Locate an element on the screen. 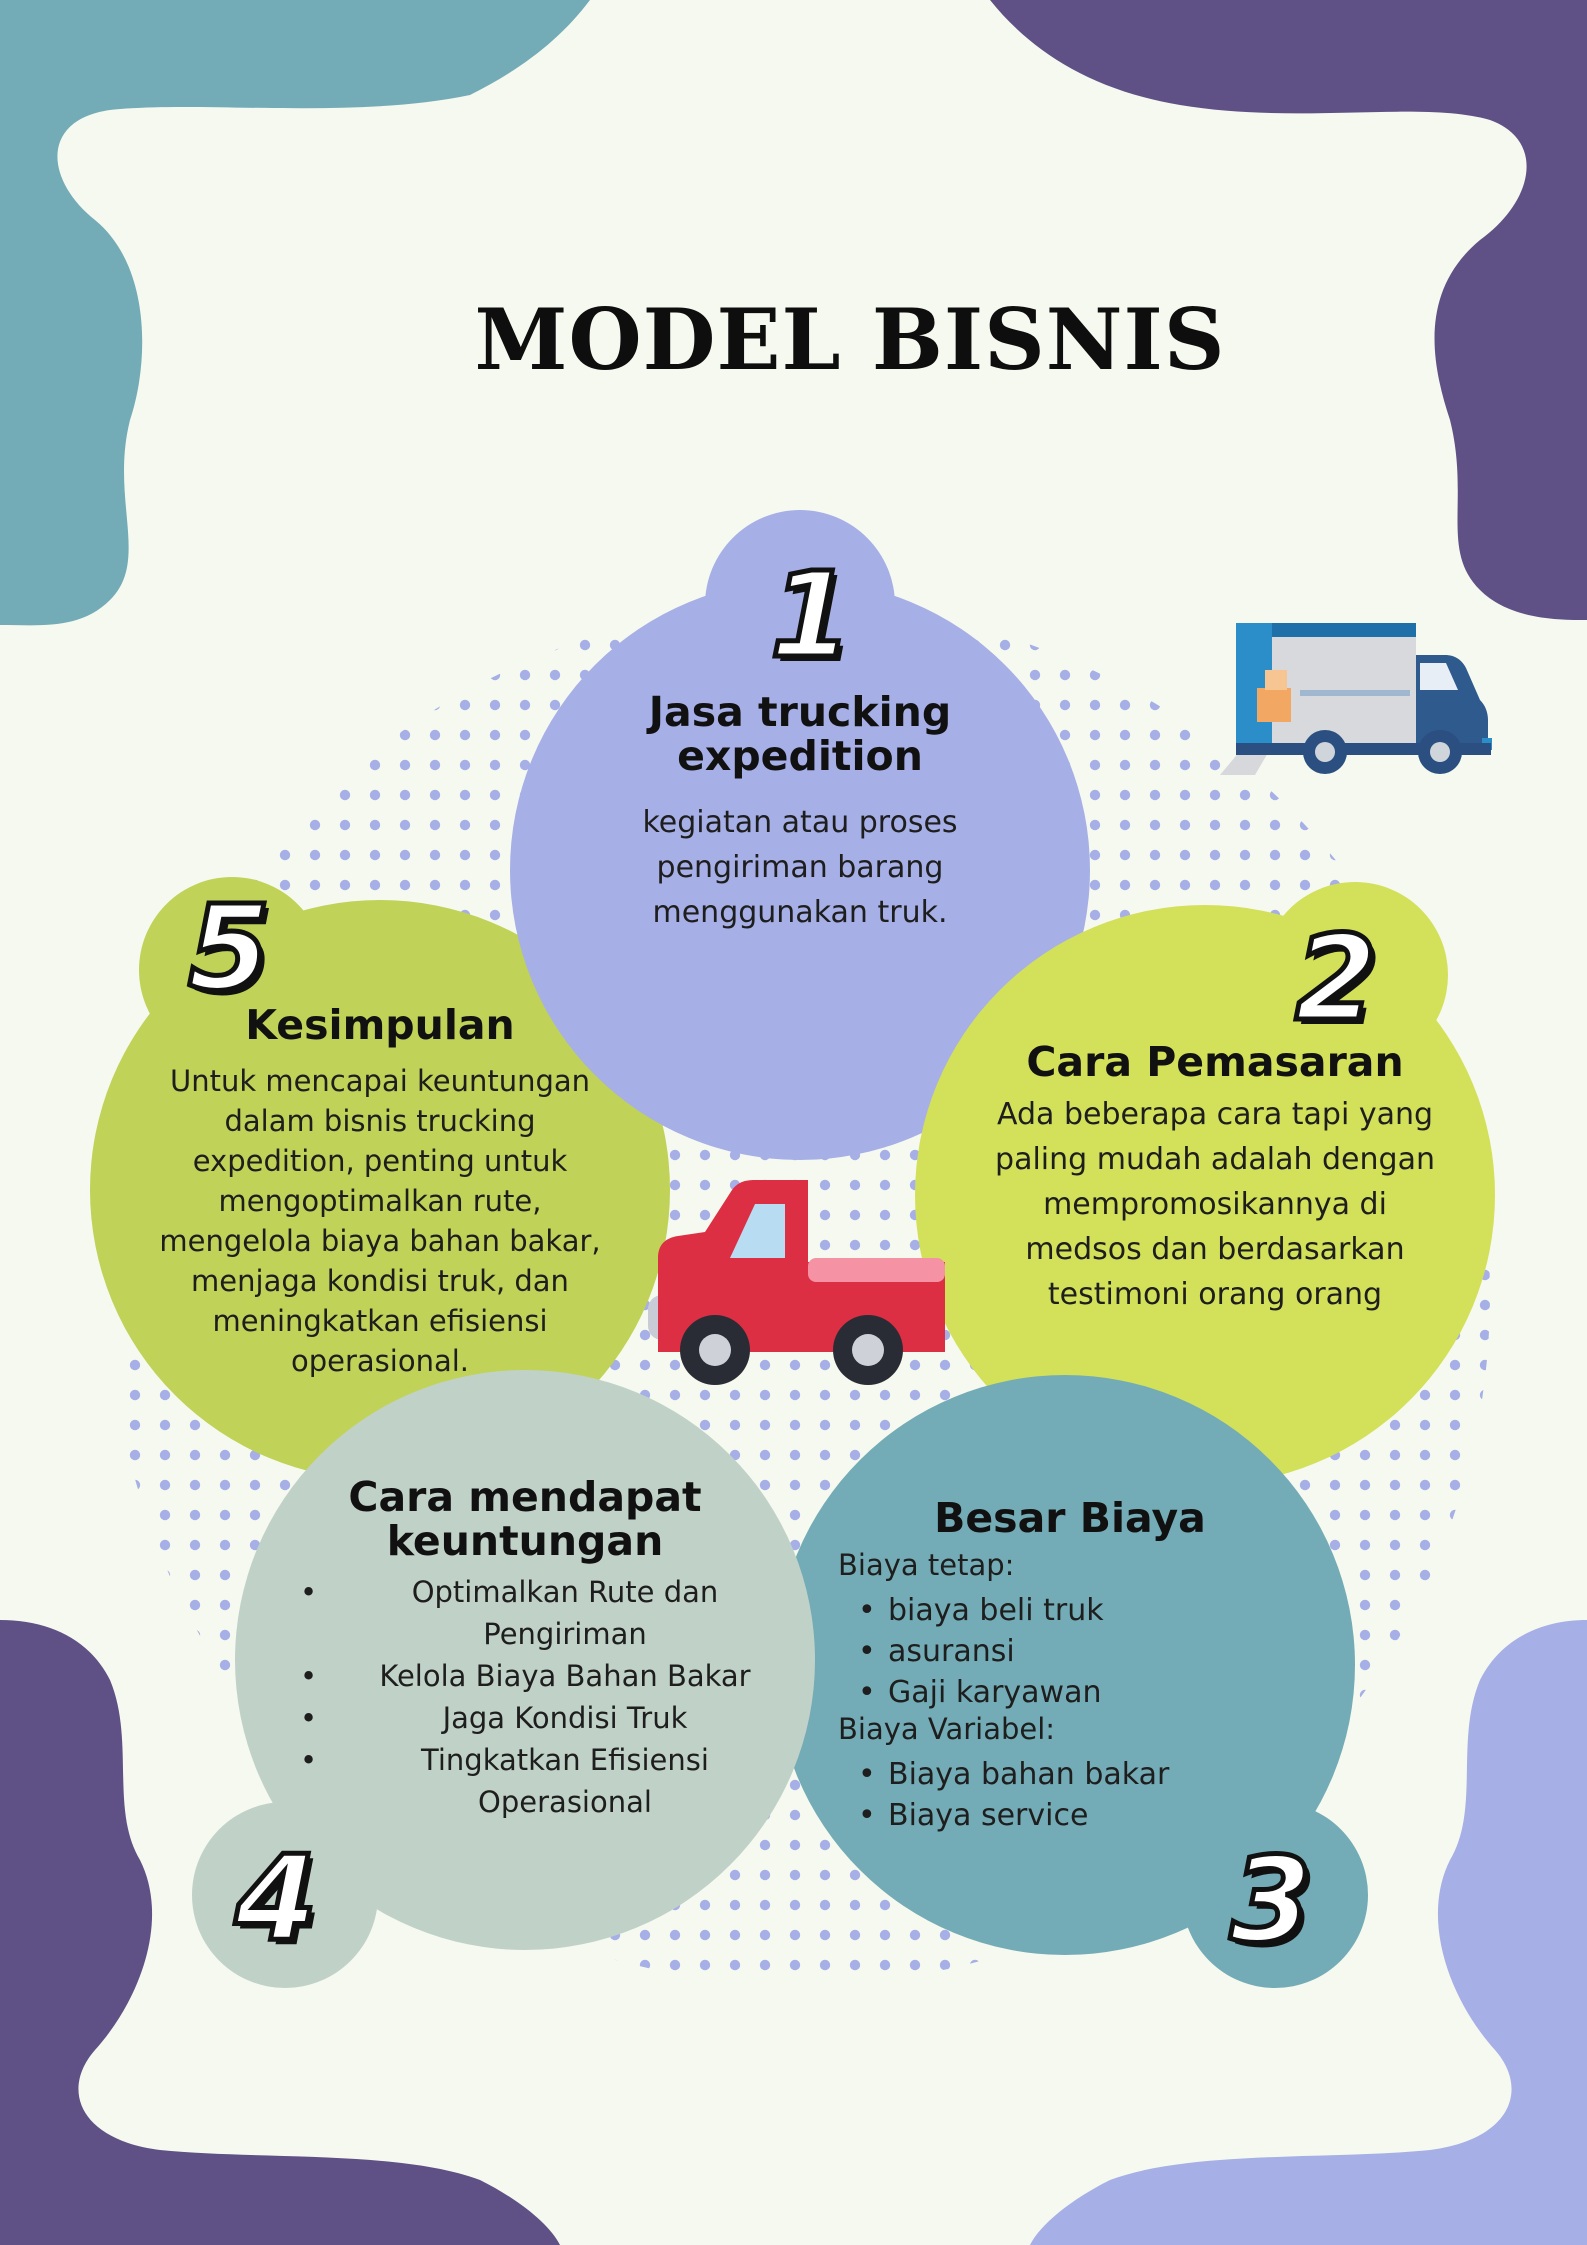 The height and width of the screenshot is (2245, 1587). section-4-heading: Cara mendapat keuntungan is located at coordinates (525, 1519).